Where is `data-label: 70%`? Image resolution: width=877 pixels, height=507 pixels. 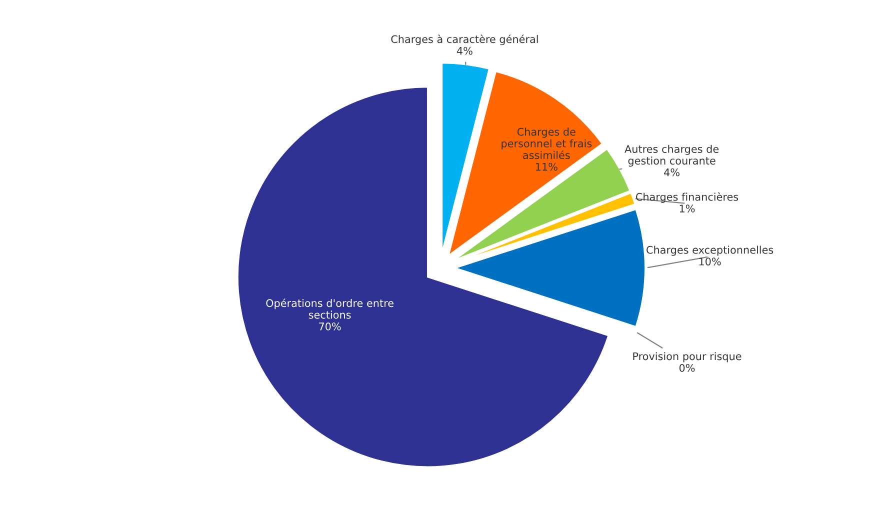 data-label: 70% is located at coordinates (330, 326).